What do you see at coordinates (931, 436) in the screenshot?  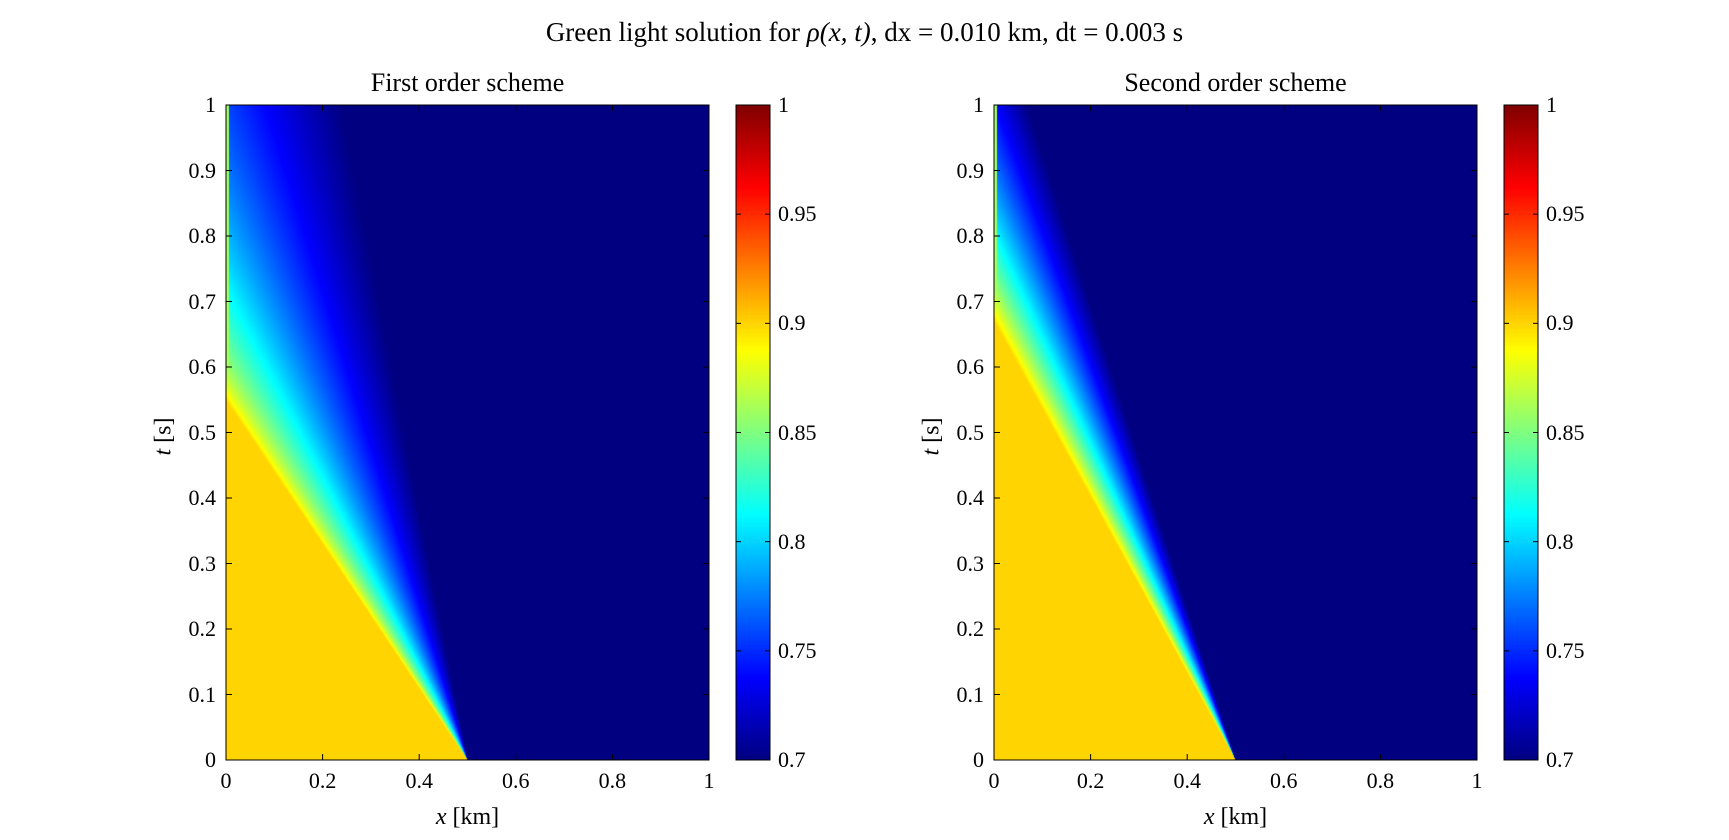 I see `y-axis-label: t [s]` at bounding box center [931, 436].